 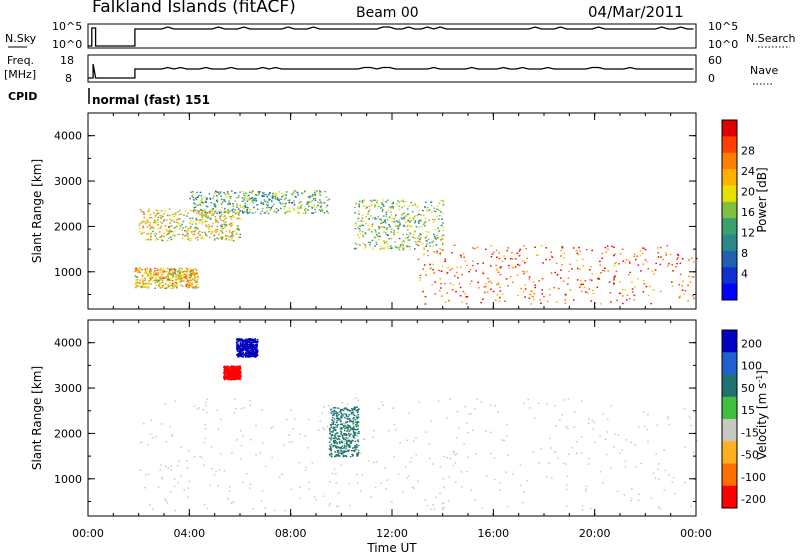 What do you see at coordinates (729, 128) in the screenshot?
I see `colorbar-swatch` at bounding box center [729, 128].